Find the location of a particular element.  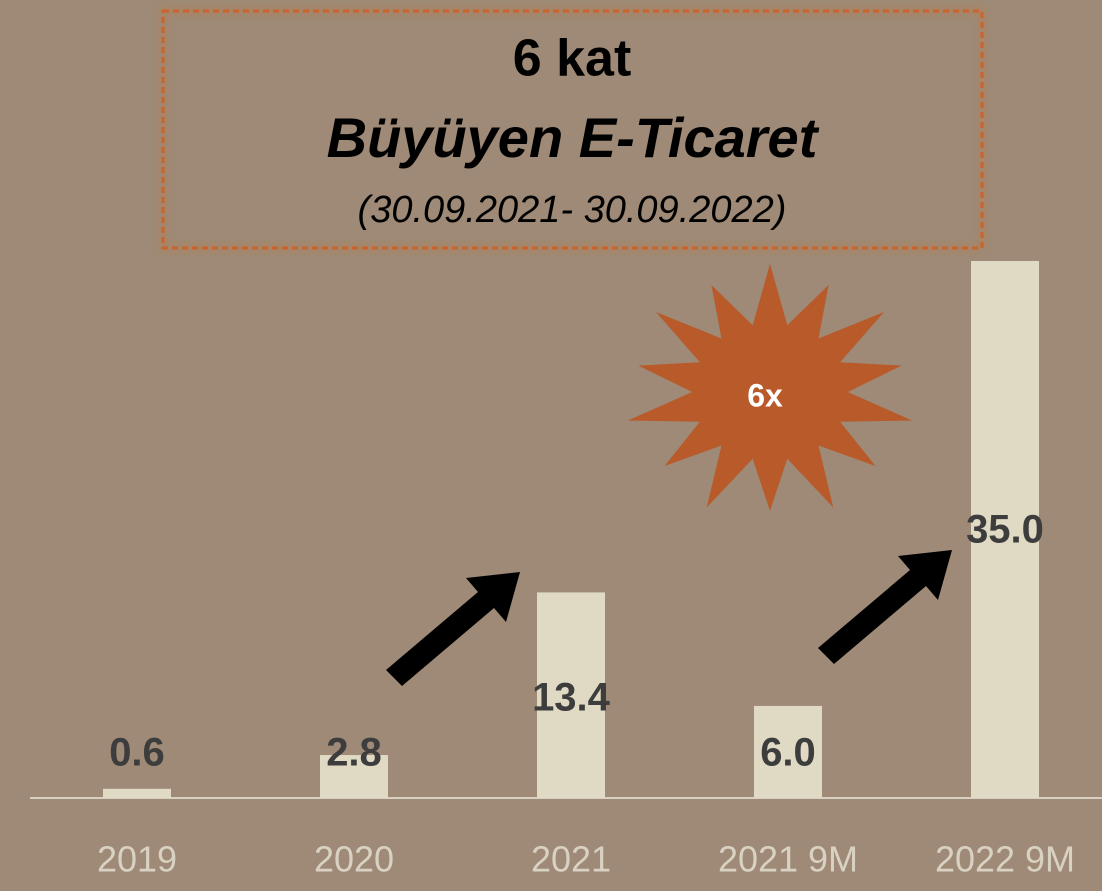

x-tick-label: 2021 9M is located at coordinates (788, 859).